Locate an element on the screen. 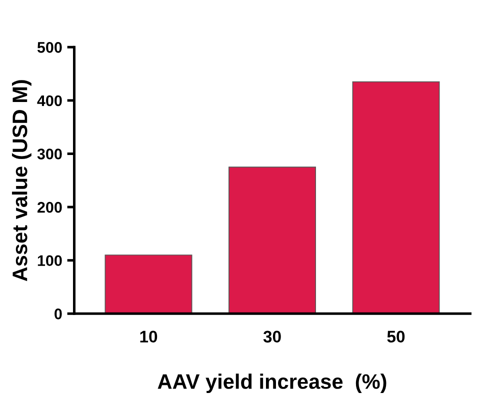 The image size is (495, 410). y-tick-label: 0 is located at coordinates (58, 314).